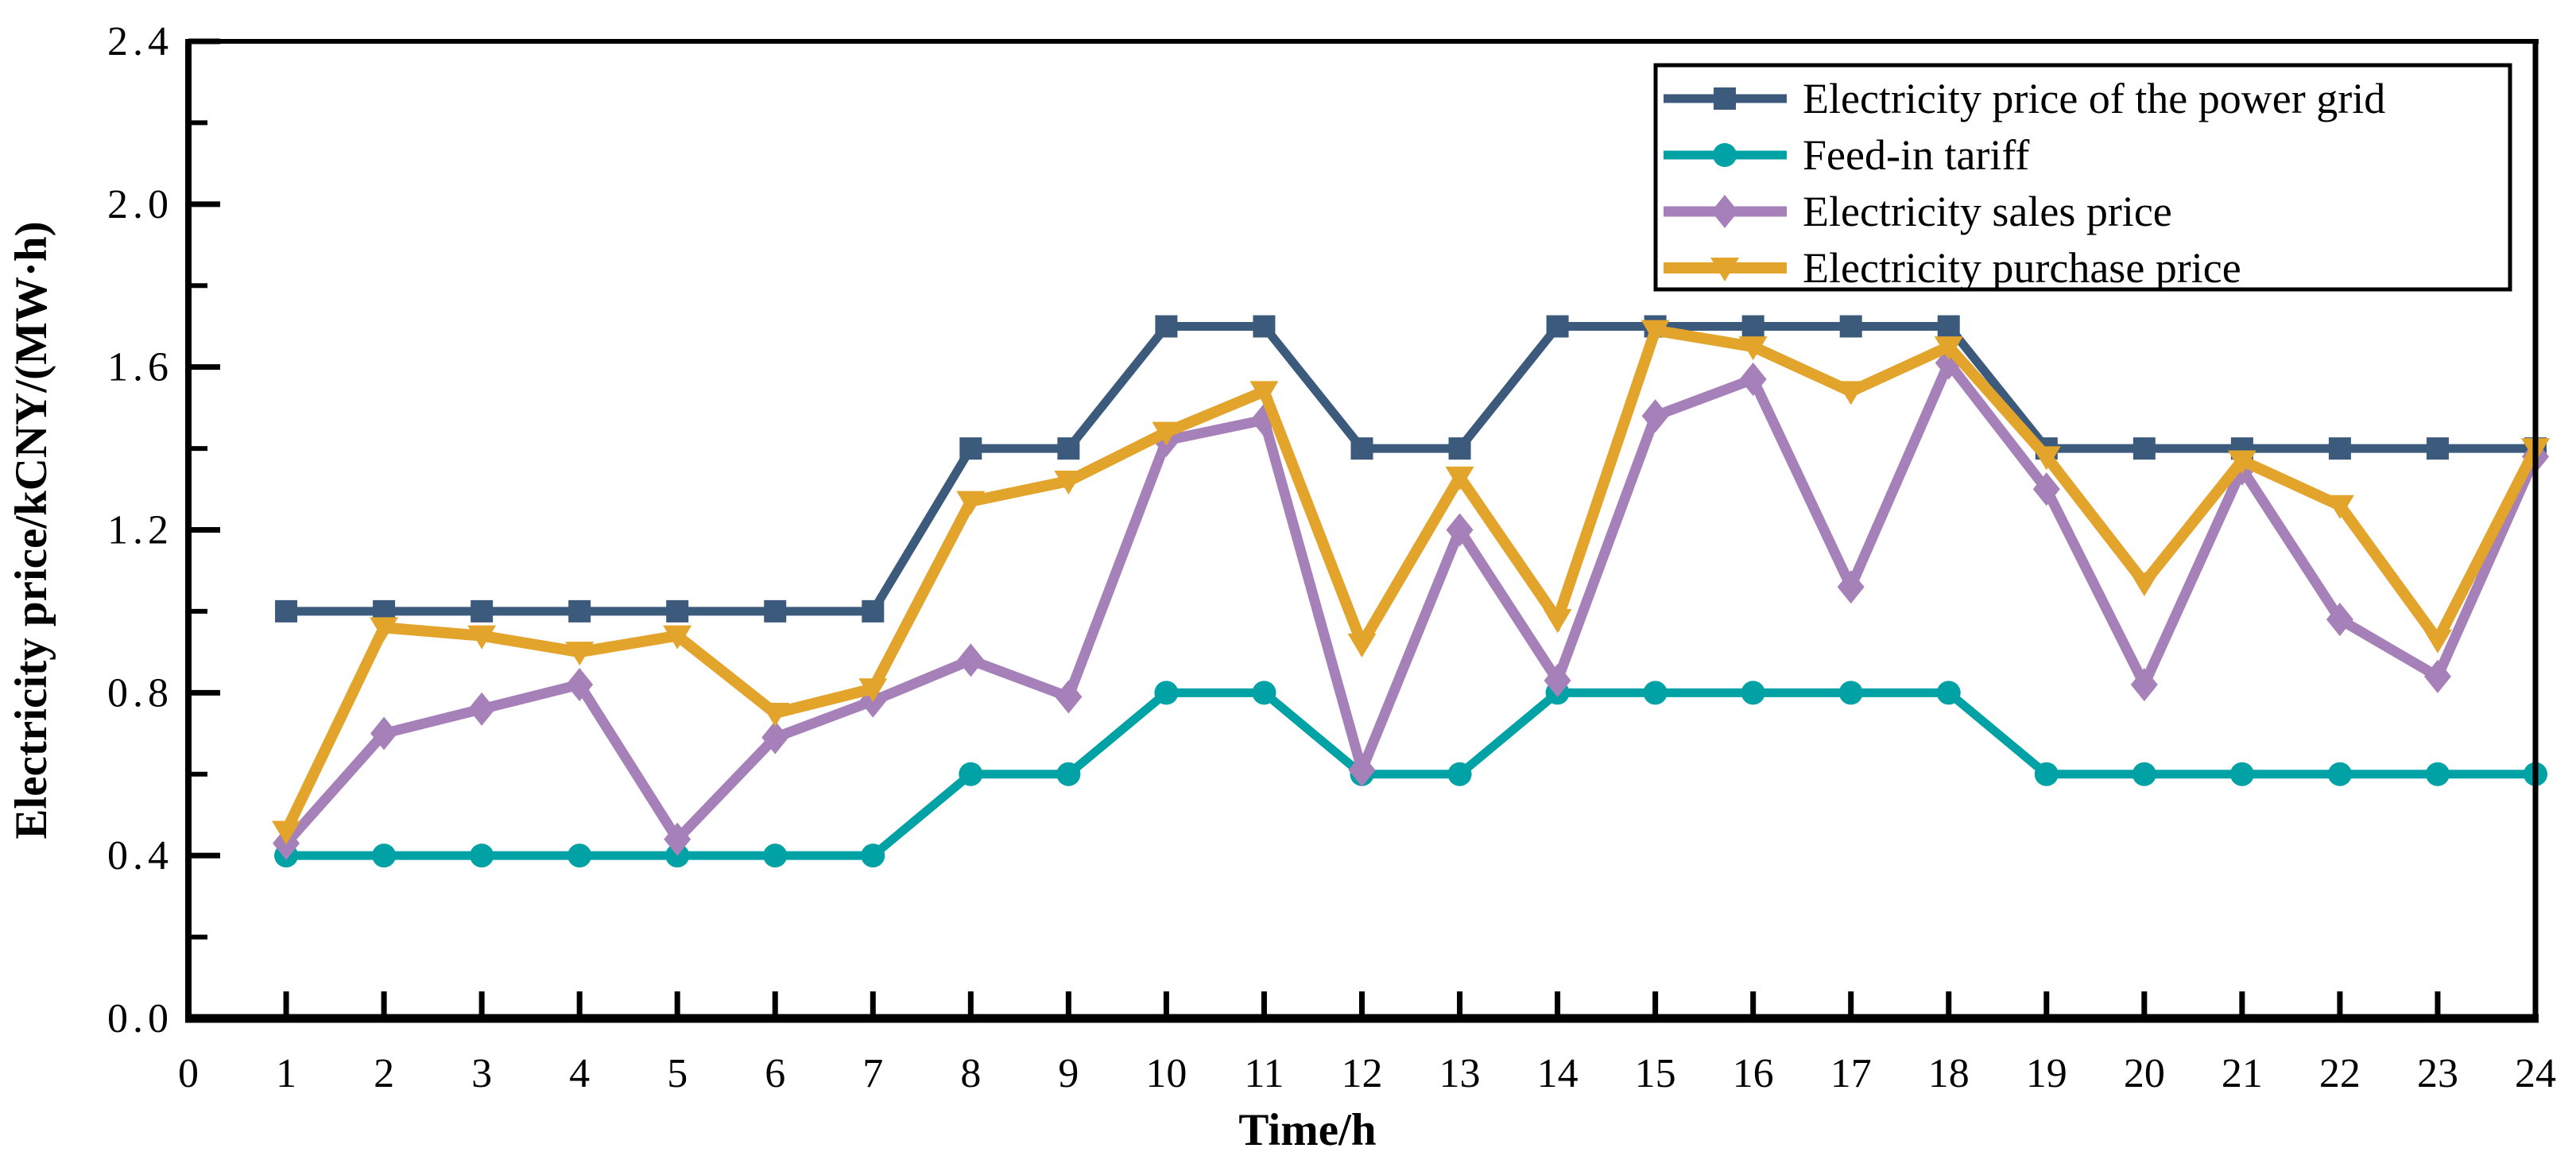 The height and width of the screenshot is (1152, 2576). What do you see at coordinates (1655, 1073) in the screenshot?
I see `x-tick-label: 15` at bounding box center [1655, 1073].